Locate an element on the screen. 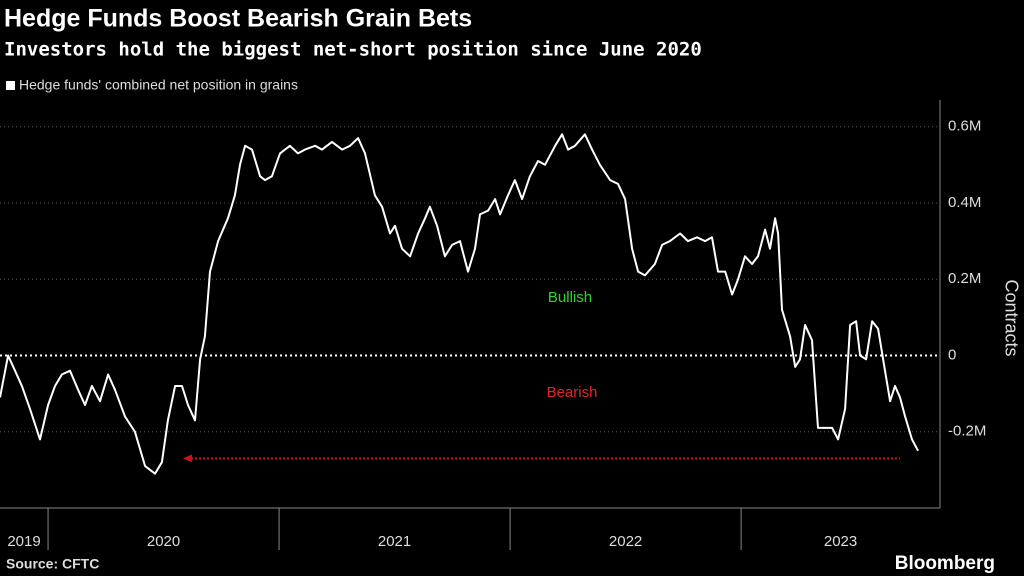 The width and height of the screenshot is (1024, 576). legend-swatch is located at coordinates (10, 85).